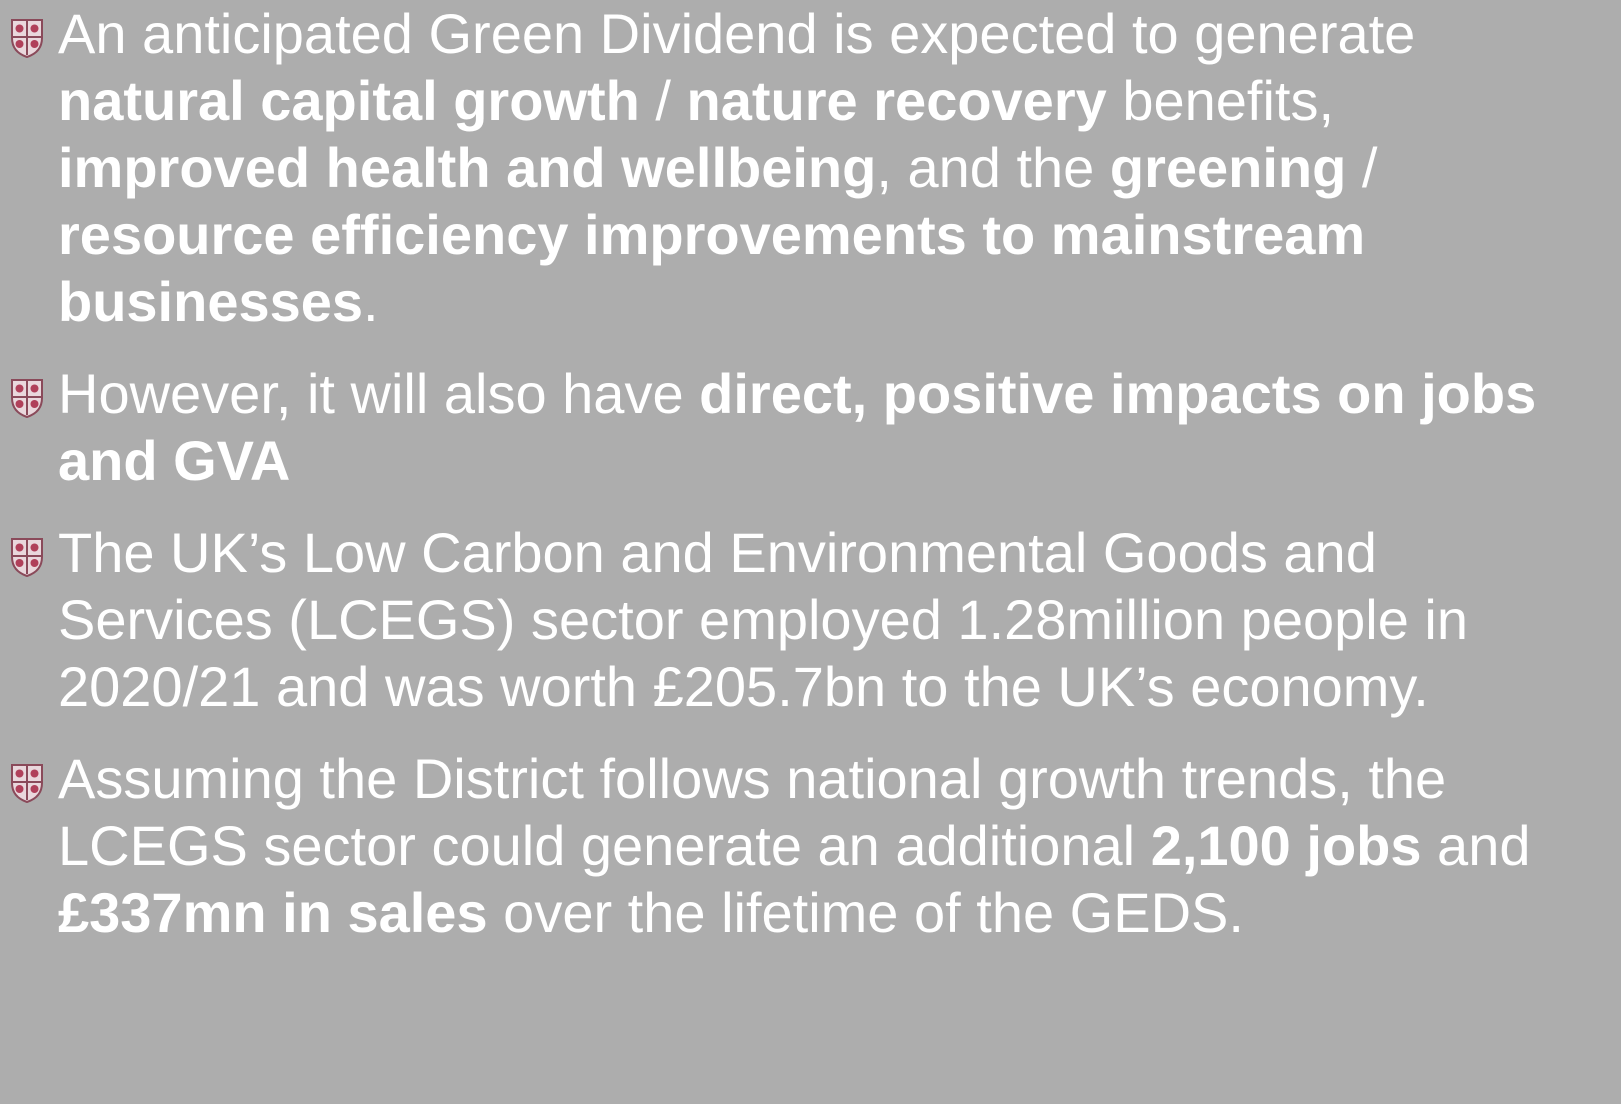 Image resolution: width=1621 pixels, height=1104 pixels. Describe the element at coordinates (1228, 167) in the screenshot. I see `bold-text: greening` at that location.